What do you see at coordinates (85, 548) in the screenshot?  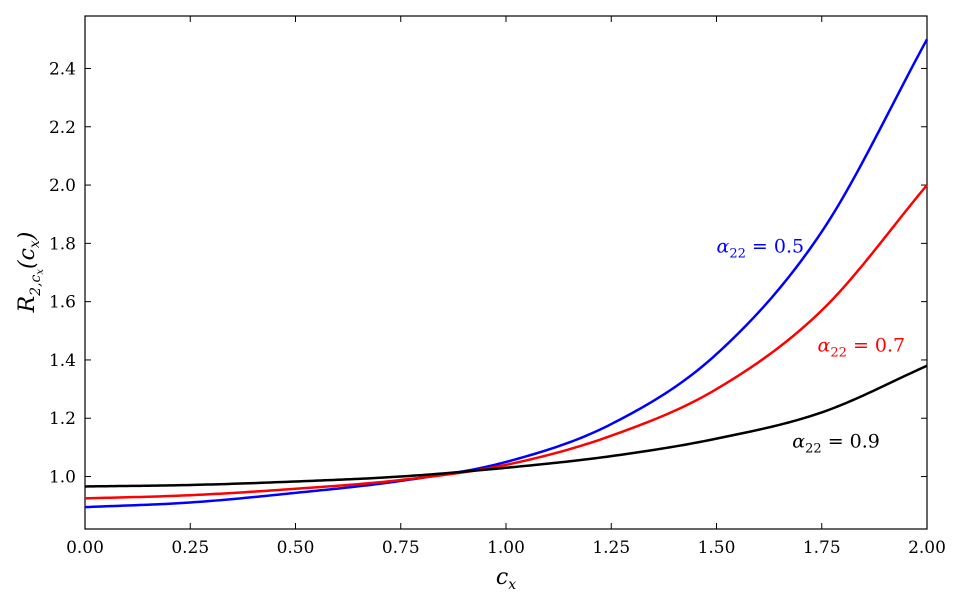 I see `x-tick-label: 0.00` at bounding box center [85, 548].